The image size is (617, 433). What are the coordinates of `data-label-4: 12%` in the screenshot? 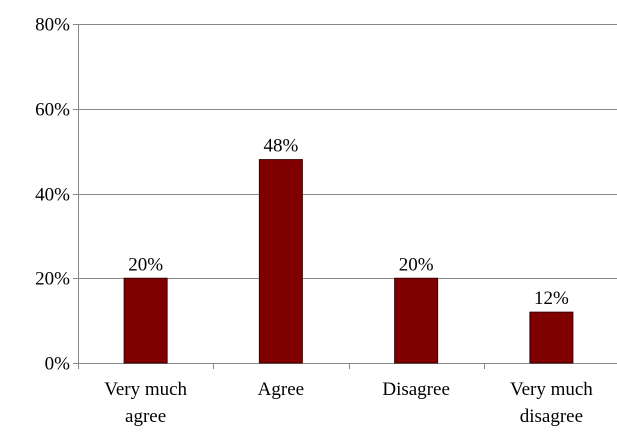 It's located at (551, 298).